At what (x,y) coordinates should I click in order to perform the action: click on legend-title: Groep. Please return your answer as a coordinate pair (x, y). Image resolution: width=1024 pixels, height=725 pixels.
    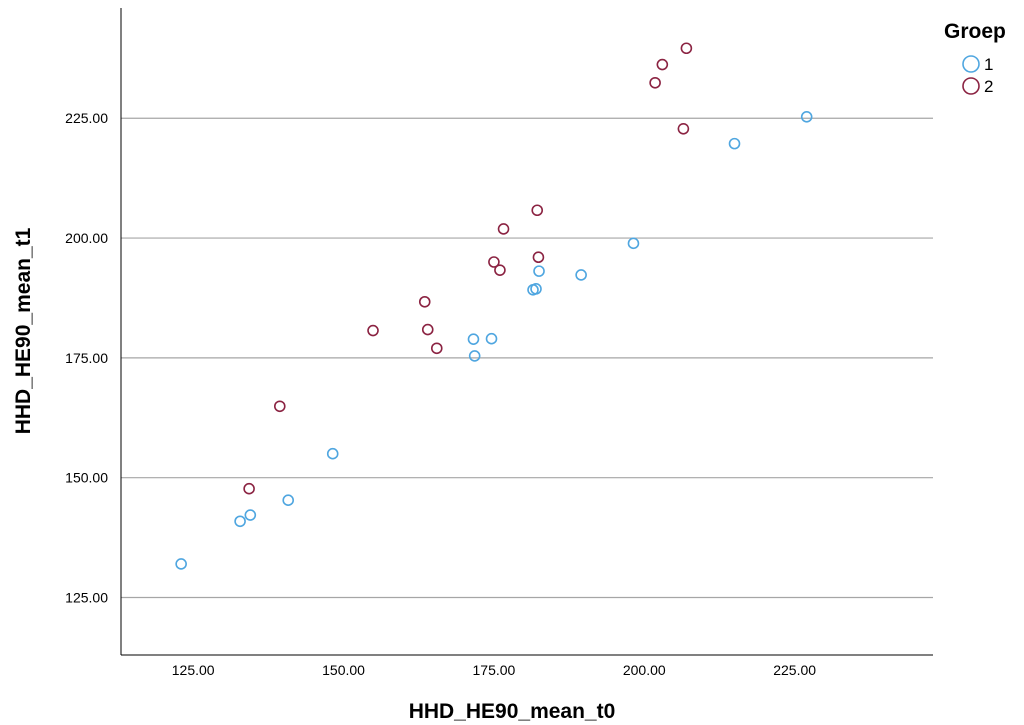
    Looking at the image, I should click on (975, 31).